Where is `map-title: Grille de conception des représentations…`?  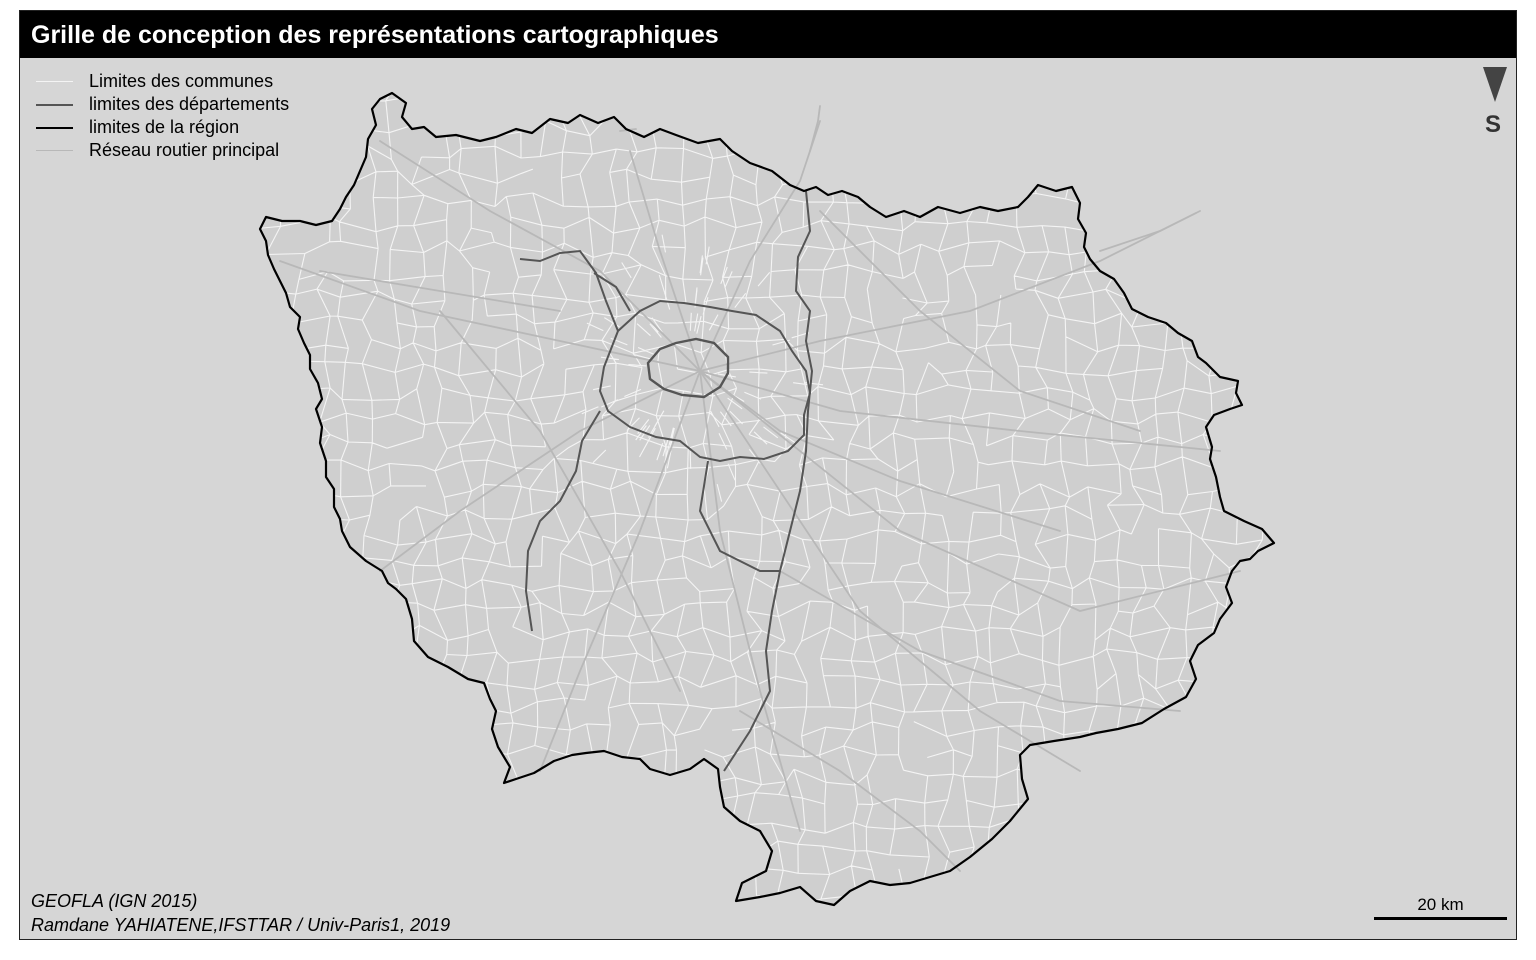 map-title: Grille de conception des représentations… is located at coordinates (375, 35).